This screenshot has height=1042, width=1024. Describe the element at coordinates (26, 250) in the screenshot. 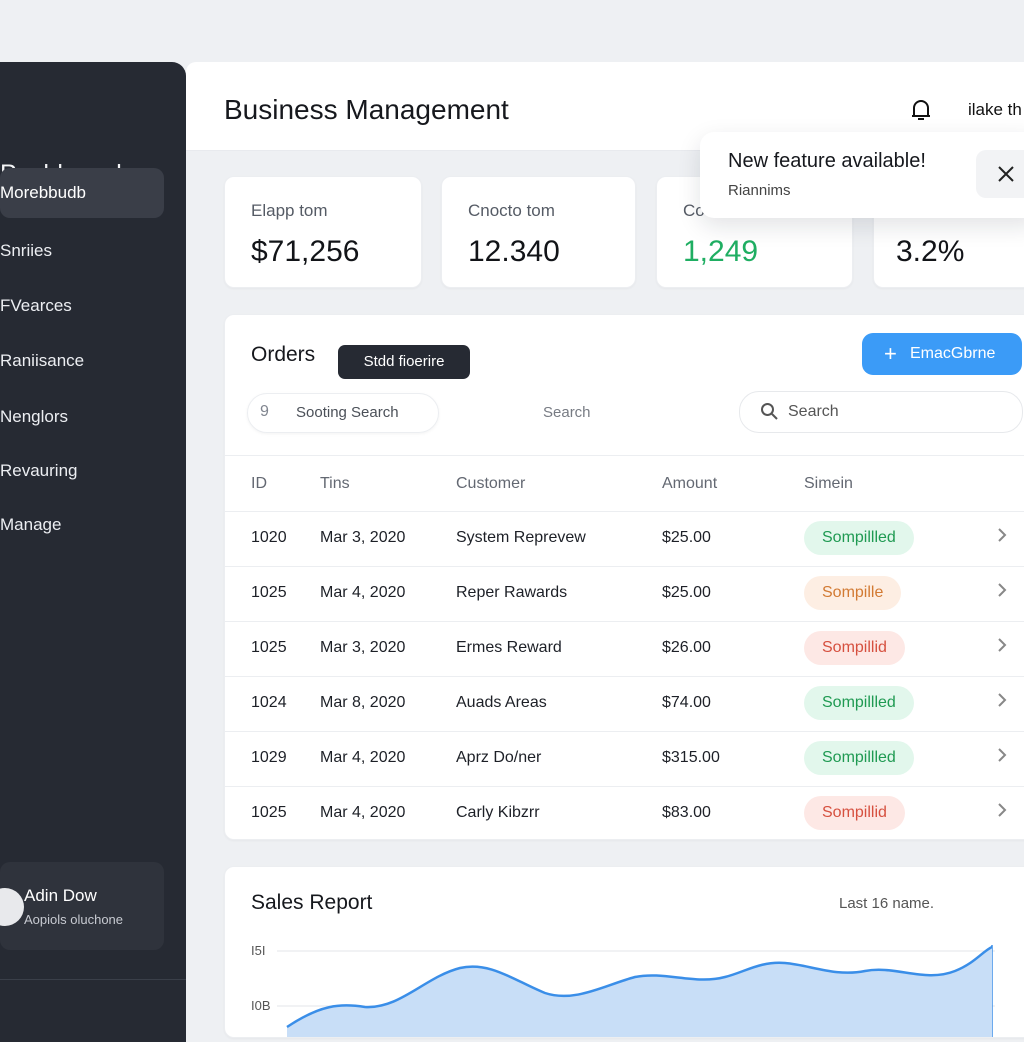

I see `sidebar-item-label: Snriies` at that location.